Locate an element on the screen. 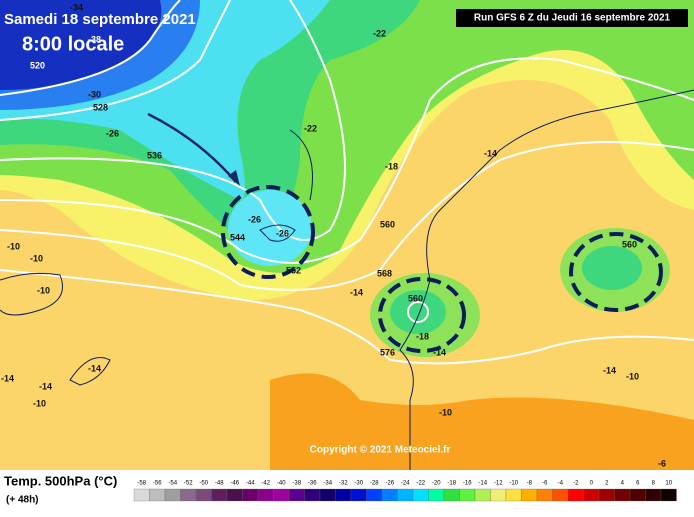  run-box is located at coordinates (572, 18).